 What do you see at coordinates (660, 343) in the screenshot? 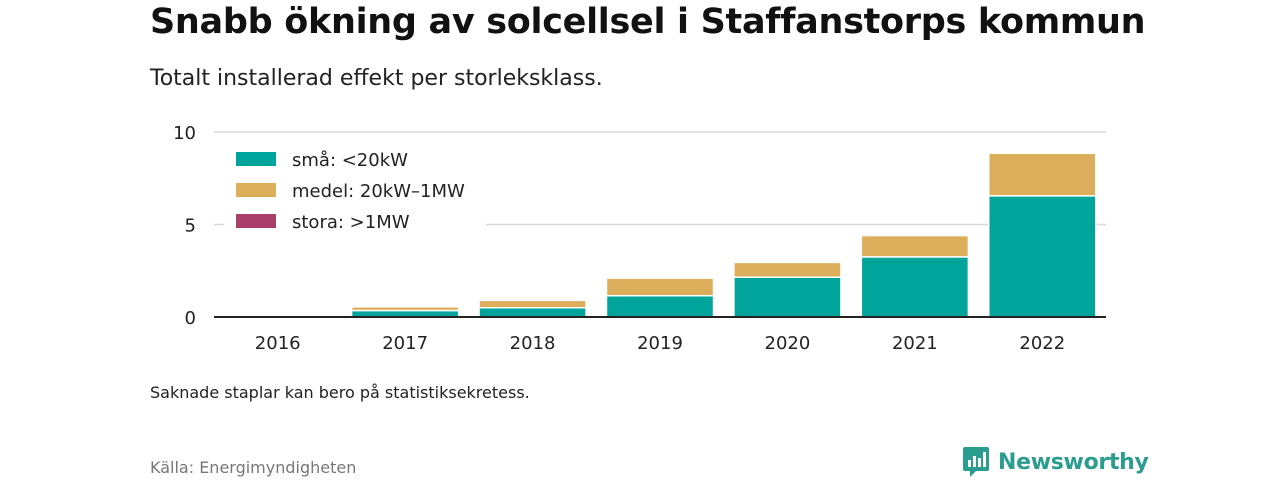
I see `x-tick-label: 2019` at bounding box center [660, 343].